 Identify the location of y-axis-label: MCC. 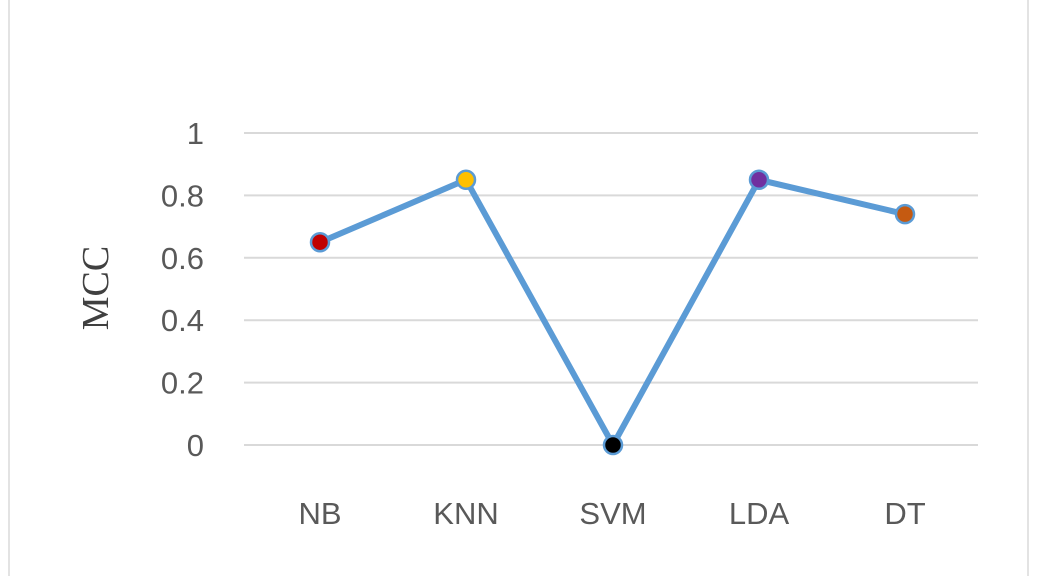
(96, 288).